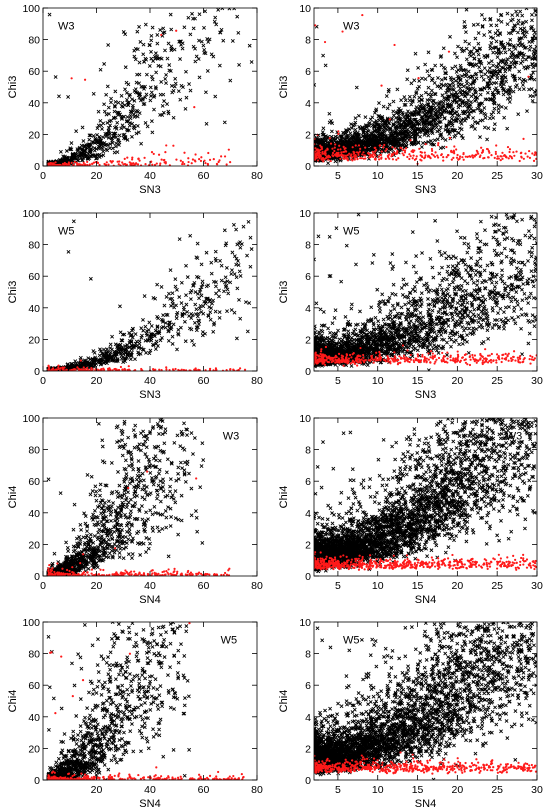  What do you see at coordinates (425, 292) in the screenshot?
I see `data-points` at bounding box center [425, 292].